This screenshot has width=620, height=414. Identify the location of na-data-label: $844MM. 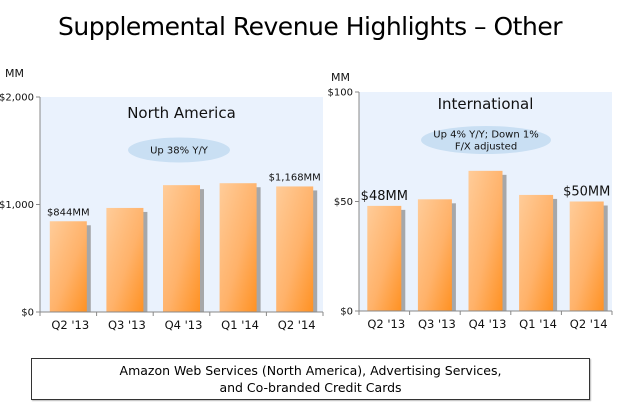
(68, 212).